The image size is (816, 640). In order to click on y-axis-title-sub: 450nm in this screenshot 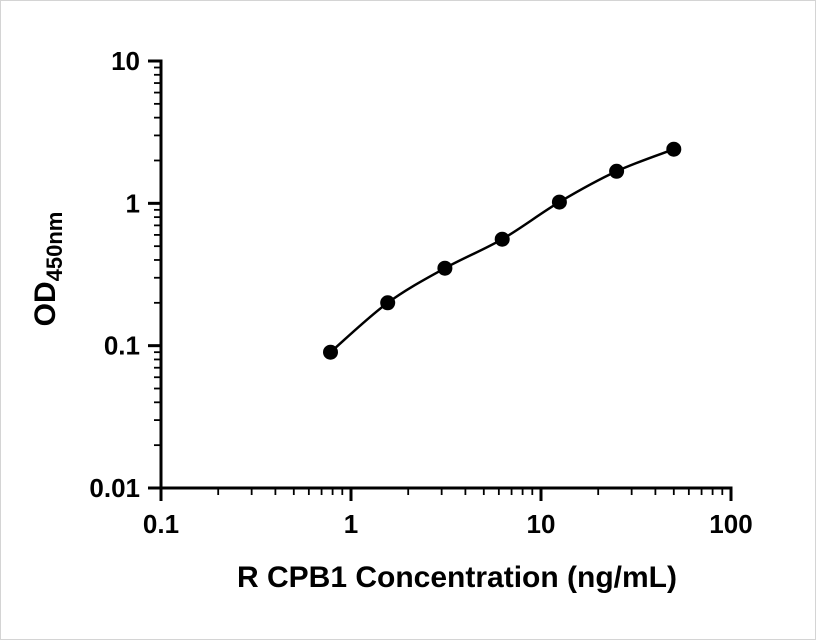, I will do `click(54, 247)`.